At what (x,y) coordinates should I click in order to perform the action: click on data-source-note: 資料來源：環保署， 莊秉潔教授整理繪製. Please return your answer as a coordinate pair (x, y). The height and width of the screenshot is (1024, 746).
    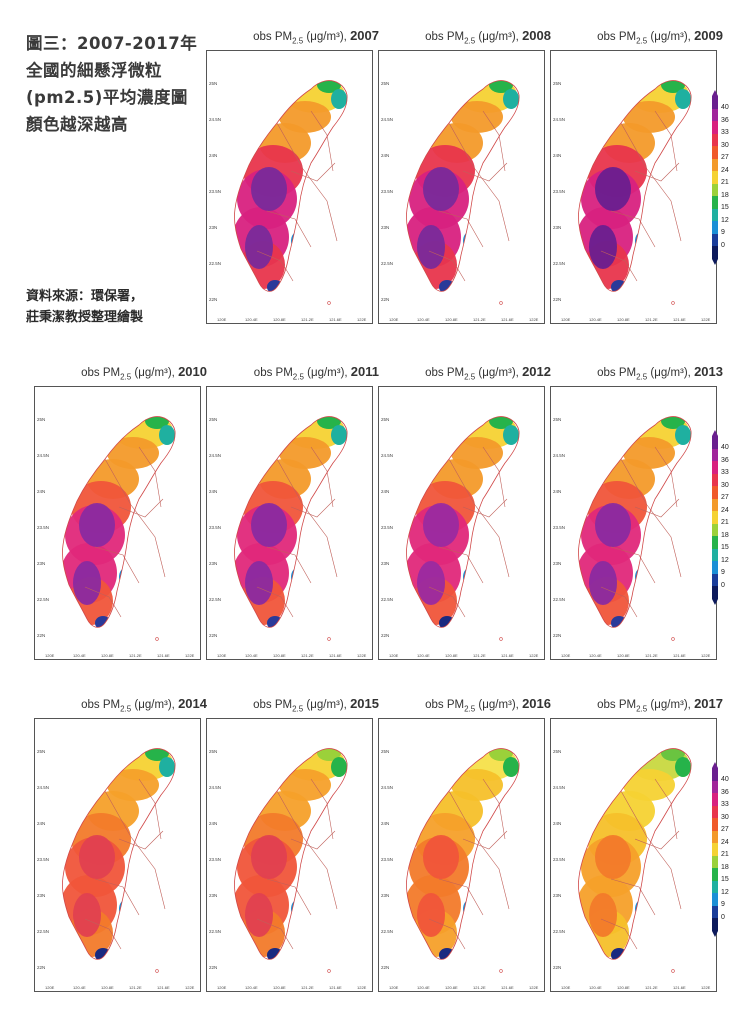
    Looking at the image, I should click on (84, 307).